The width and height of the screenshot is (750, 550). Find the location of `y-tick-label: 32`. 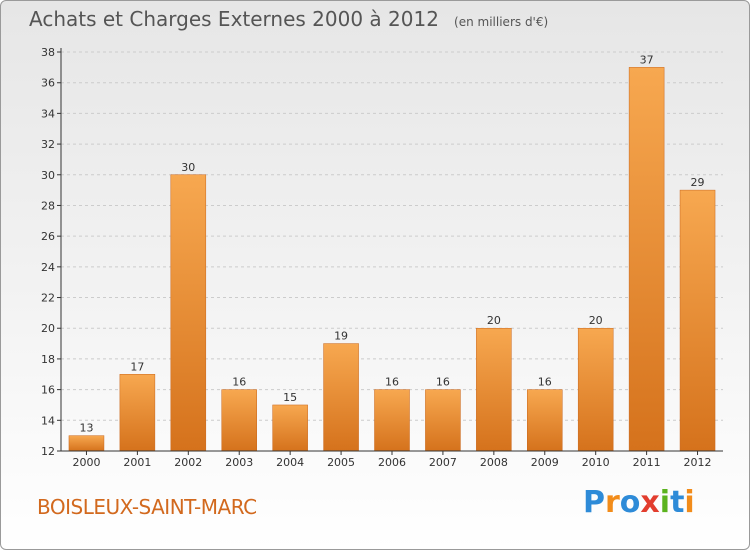

y-tick-label: 32 is located at coordinates (48, 144).